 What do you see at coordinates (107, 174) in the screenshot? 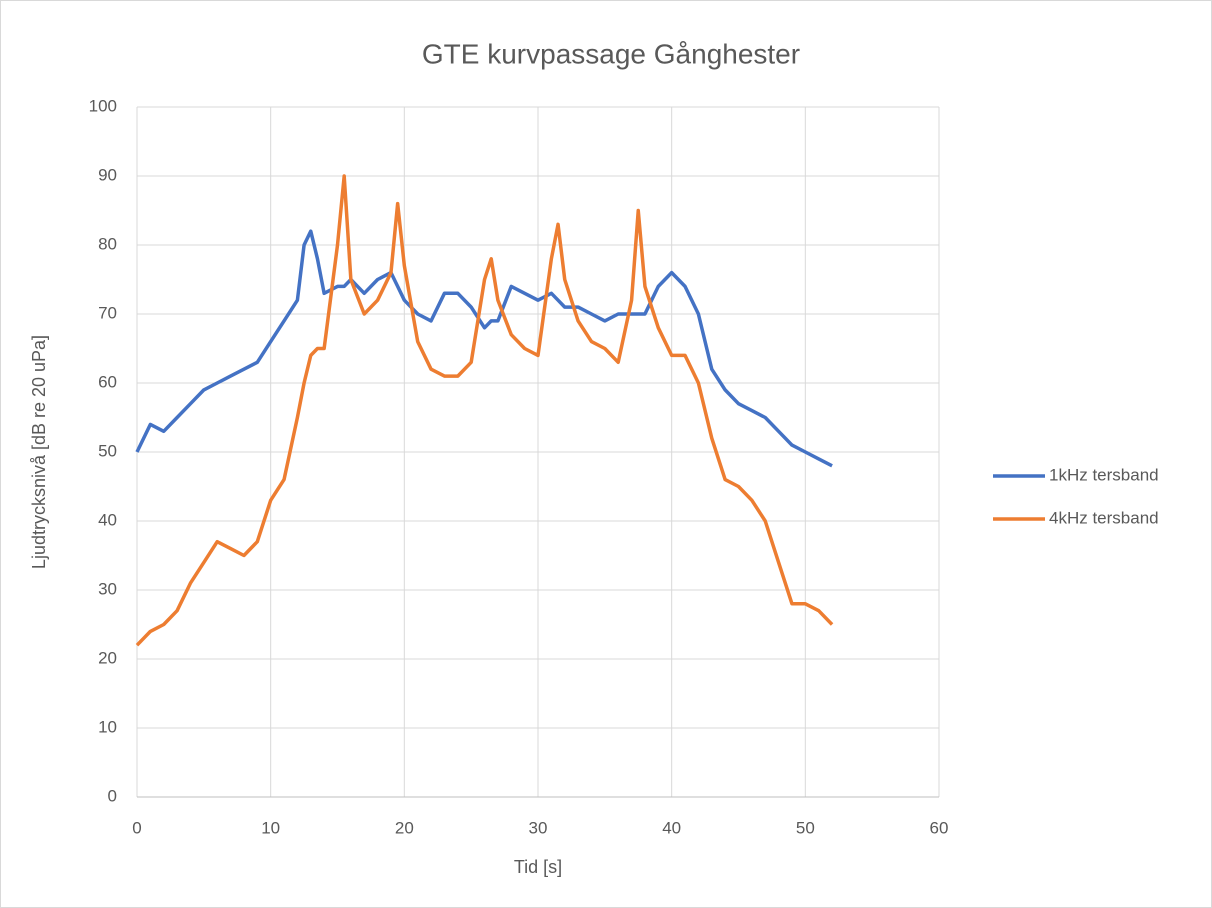
I see `y-tick-label: 90` at bounding box center [107, 174].